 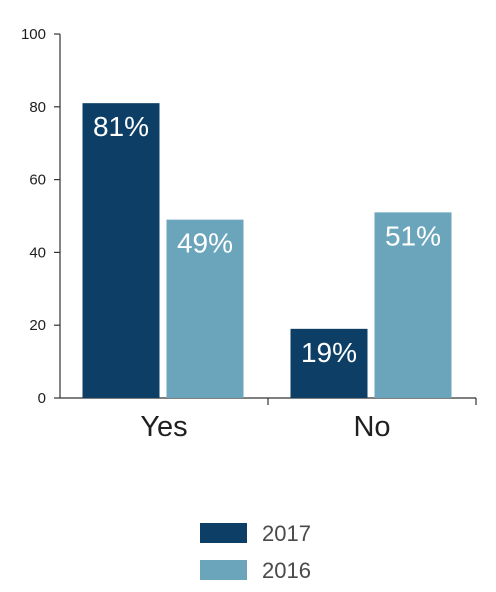 What do you see at coordinates (371, 427) in the screenshot?
I see `category-label: No` at bounding box center [371, 427].